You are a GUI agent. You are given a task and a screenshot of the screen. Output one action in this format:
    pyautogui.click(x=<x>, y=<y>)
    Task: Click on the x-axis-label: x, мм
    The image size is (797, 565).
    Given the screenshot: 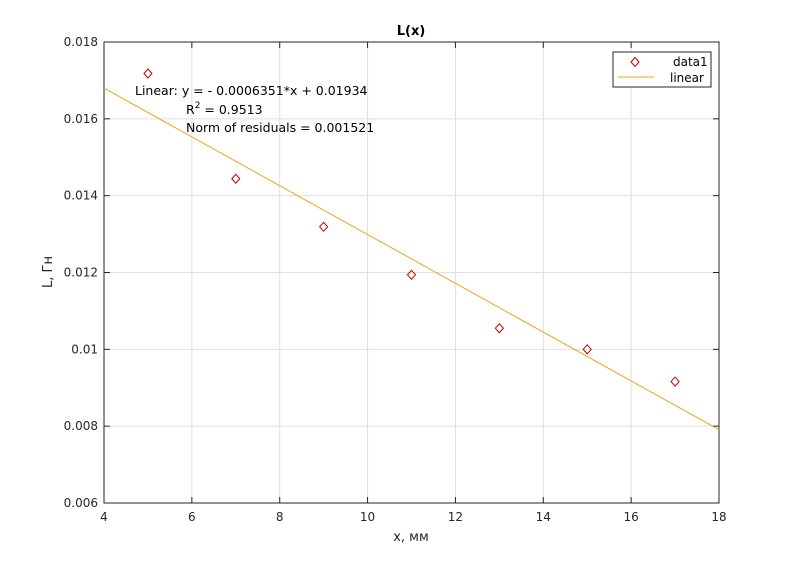 What is the action you would take?
    pyautogui.click(x=411, y=537)
    